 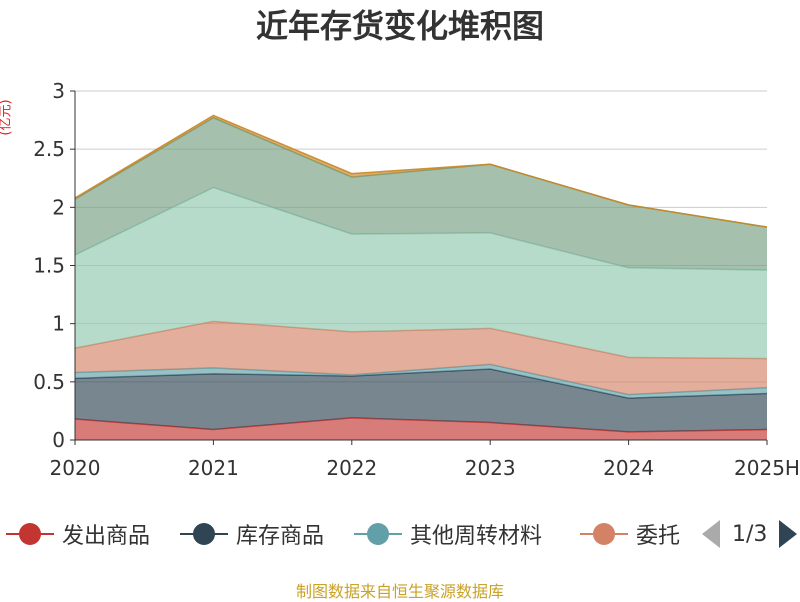 I want to click on legend-item-0: 发出商品, so click(x=77, y=534).